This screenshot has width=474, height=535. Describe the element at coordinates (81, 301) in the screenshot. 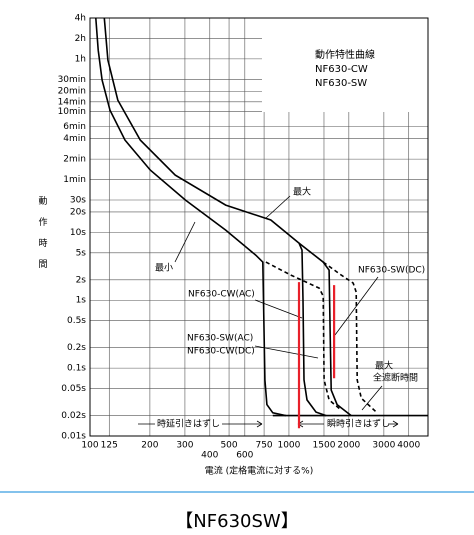

I see `y-tick-label: 1s` at that location.